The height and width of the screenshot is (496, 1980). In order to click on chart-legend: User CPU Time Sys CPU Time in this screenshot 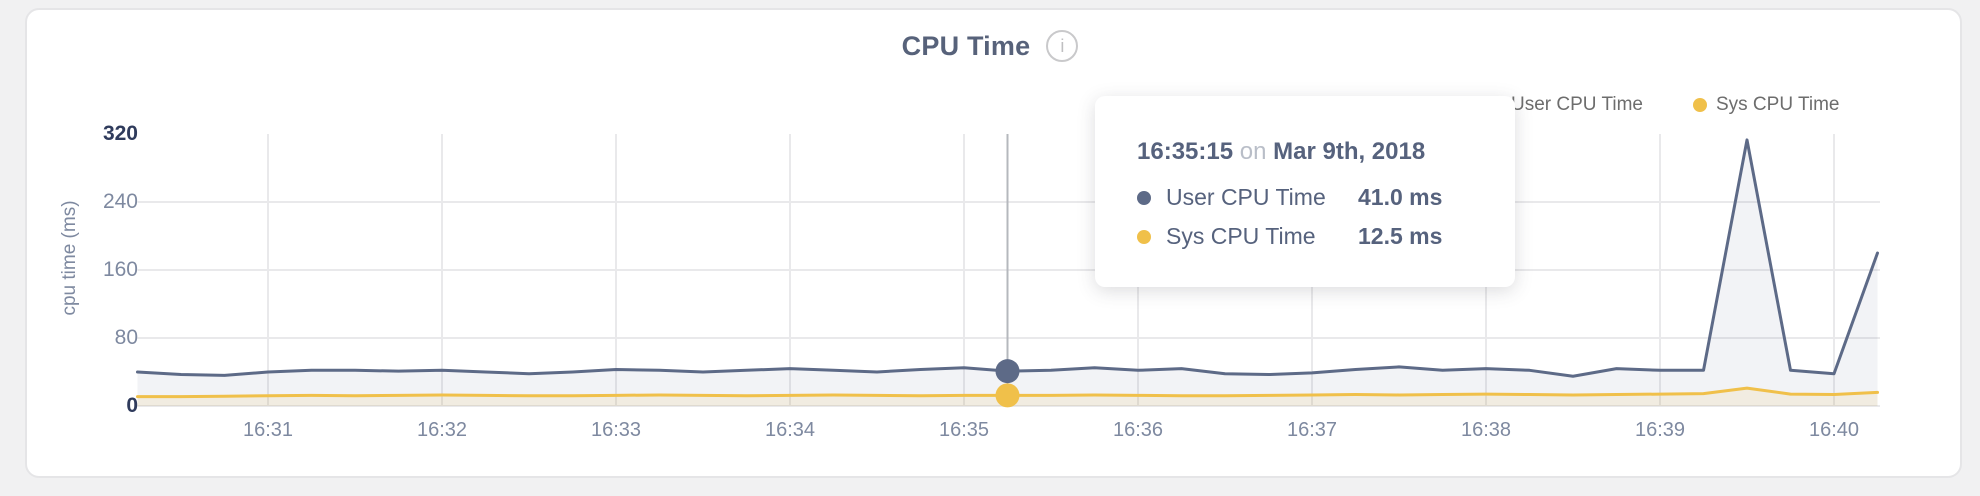, I will do `click(1664, 105)`.